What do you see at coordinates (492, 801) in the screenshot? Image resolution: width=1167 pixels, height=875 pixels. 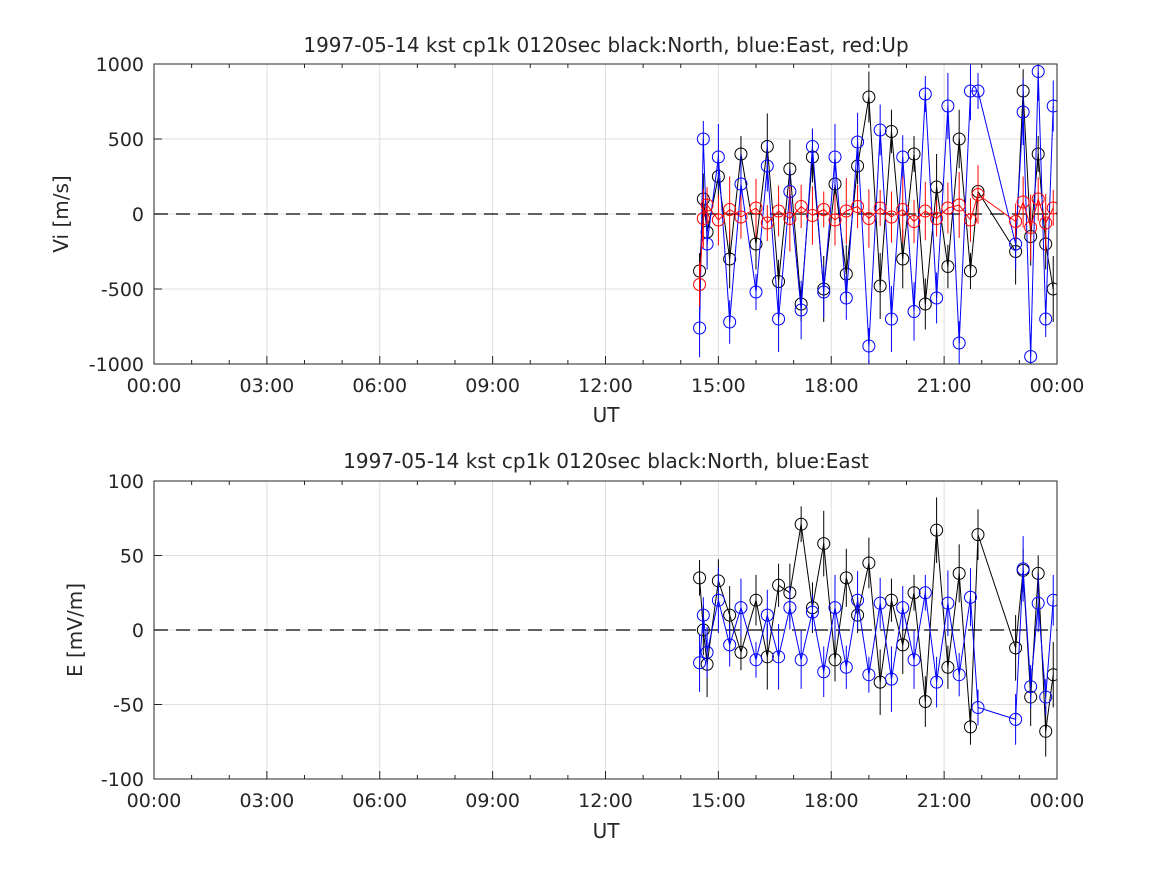 I see `electric-field-x-tick-label: 09:00` at bounding box center [492, 801].